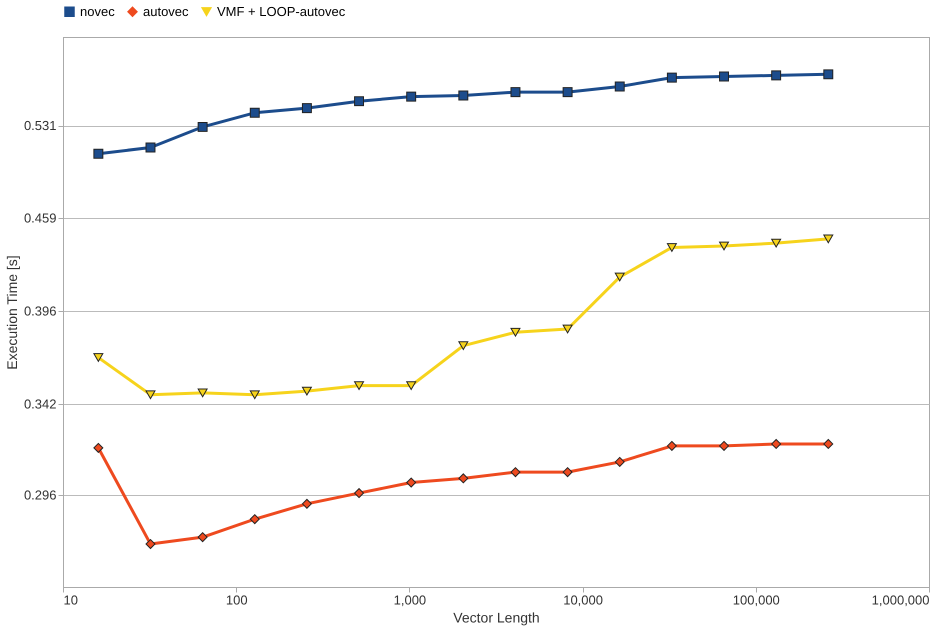  I want to click on y-tick-label: 0.342, so click(40, 404).